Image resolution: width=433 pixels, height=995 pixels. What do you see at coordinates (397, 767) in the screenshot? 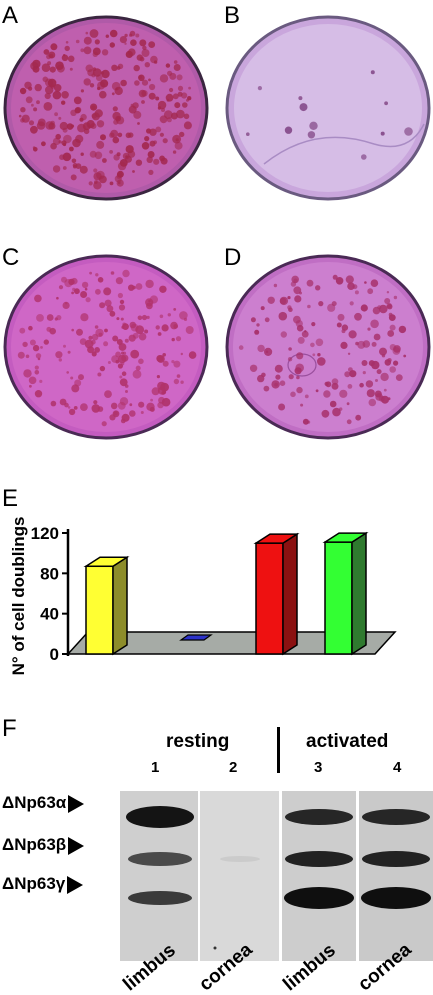
I see `lane-number-4: 4` at bounding box center [397, 767].